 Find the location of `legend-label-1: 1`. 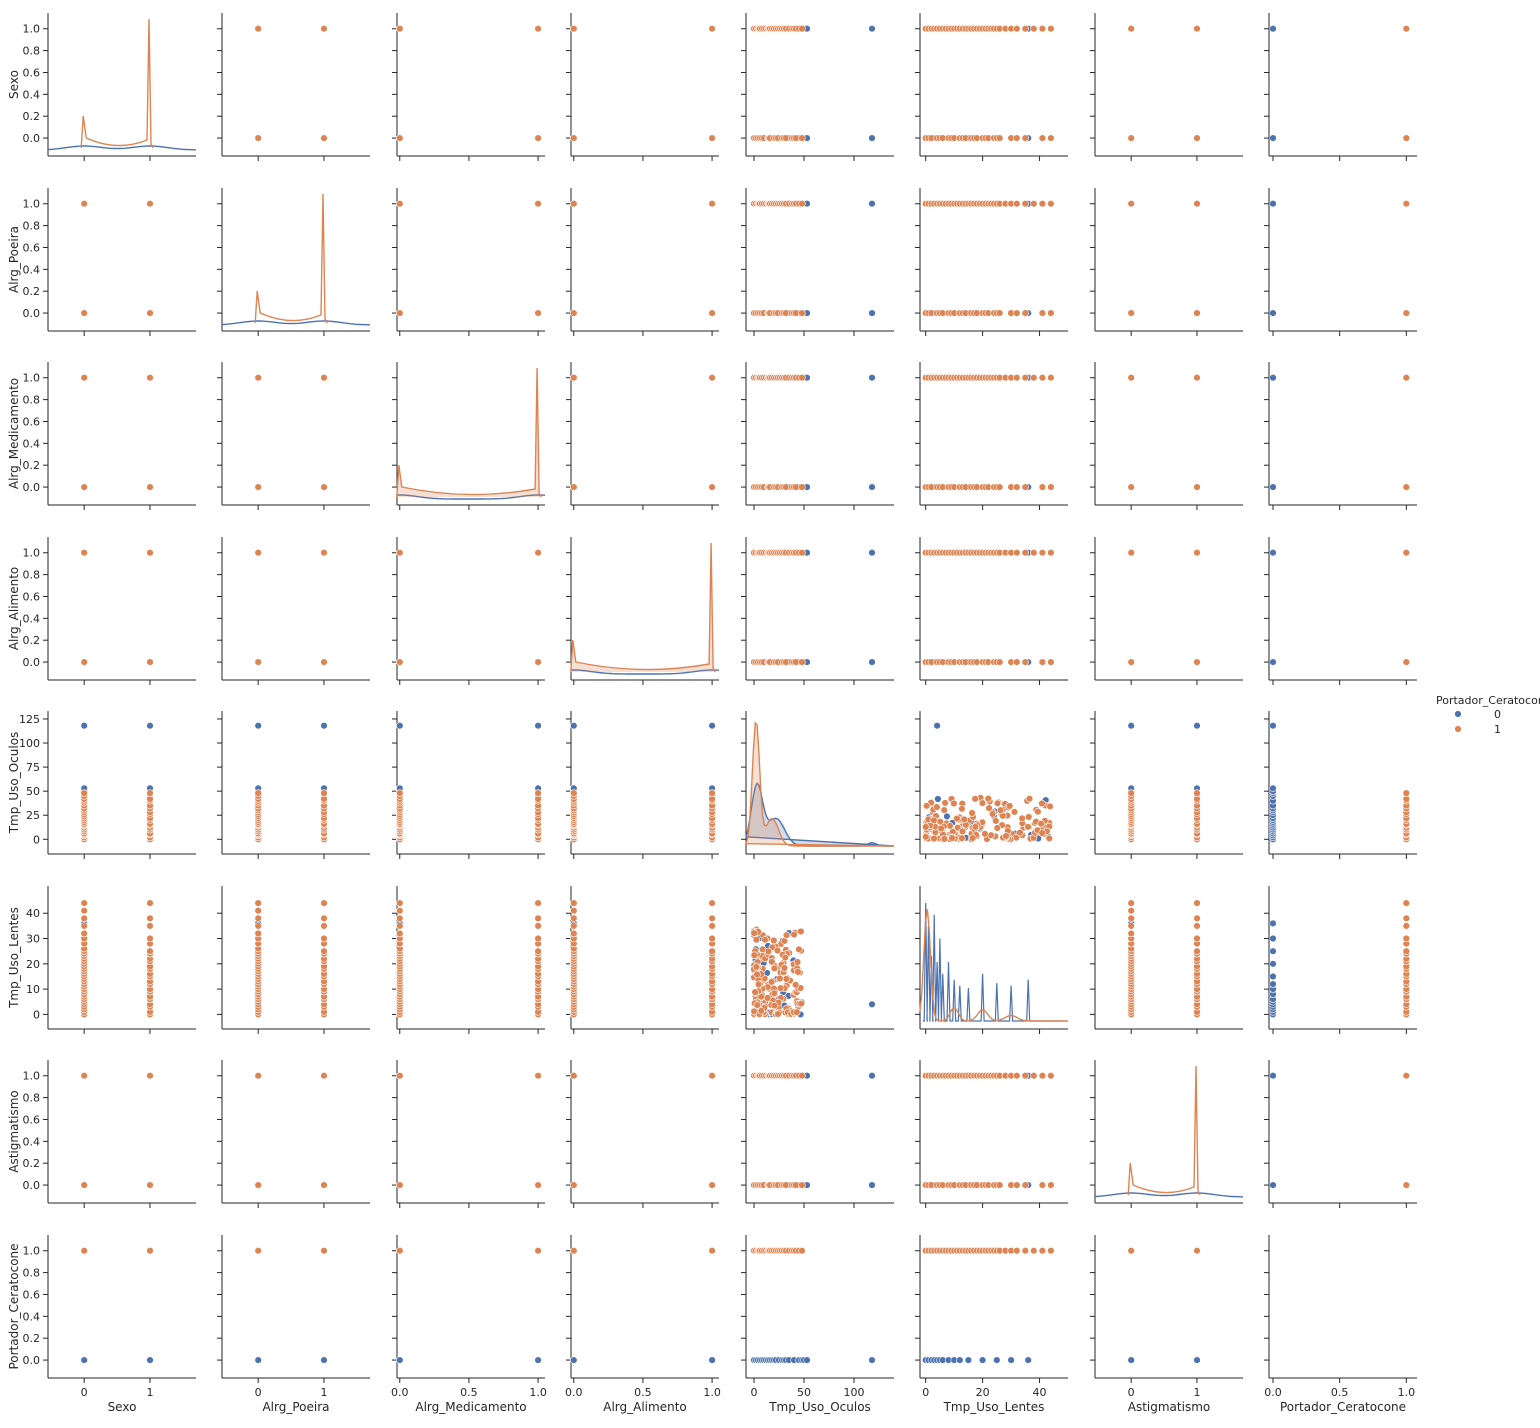

legend-label-1: 1 is located at coordinates (1497, 729).